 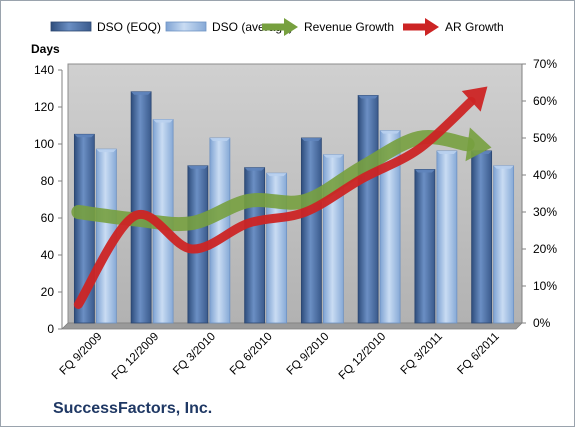 I want to click on category-label: FQ 6/2010, so click(x=251, y=354).